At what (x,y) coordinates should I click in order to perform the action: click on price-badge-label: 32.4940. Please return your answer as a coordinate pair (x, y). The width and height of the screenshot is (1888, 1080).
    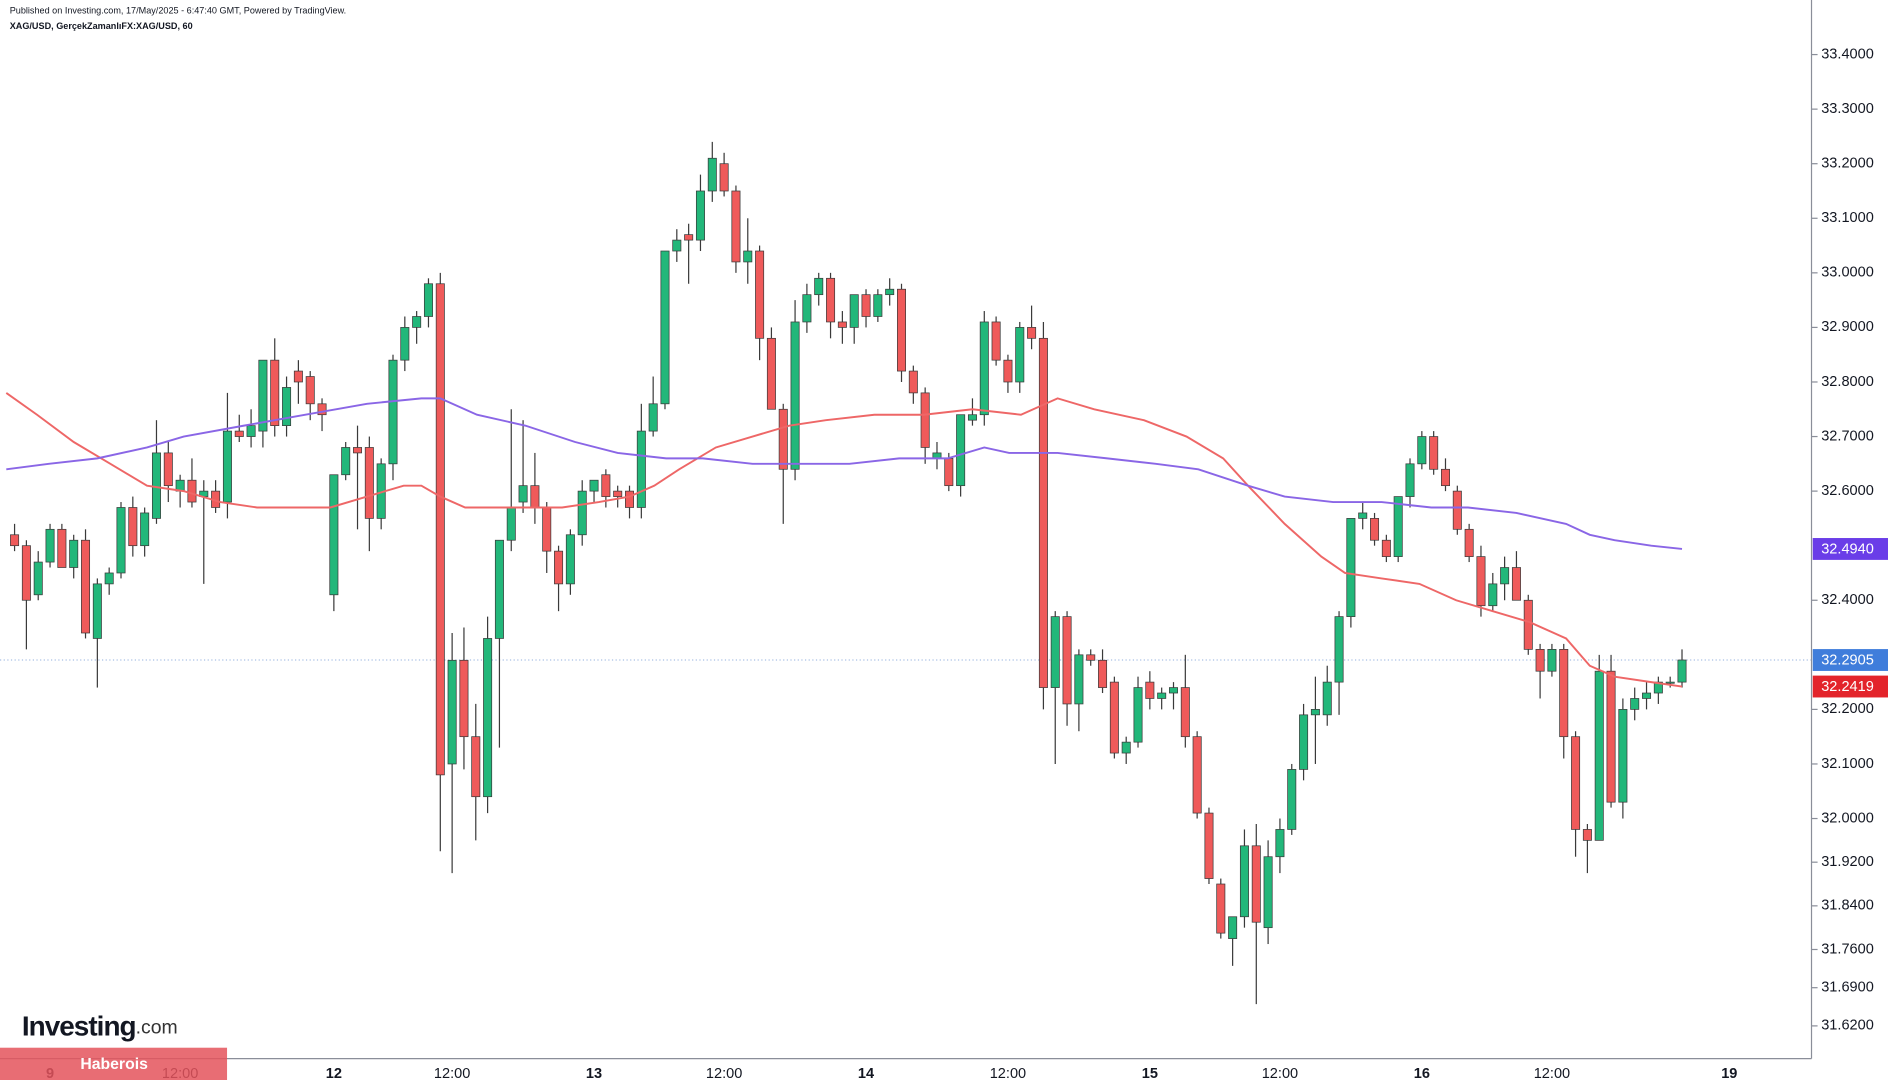
    Looking at the image, I should click on (1847, 549).